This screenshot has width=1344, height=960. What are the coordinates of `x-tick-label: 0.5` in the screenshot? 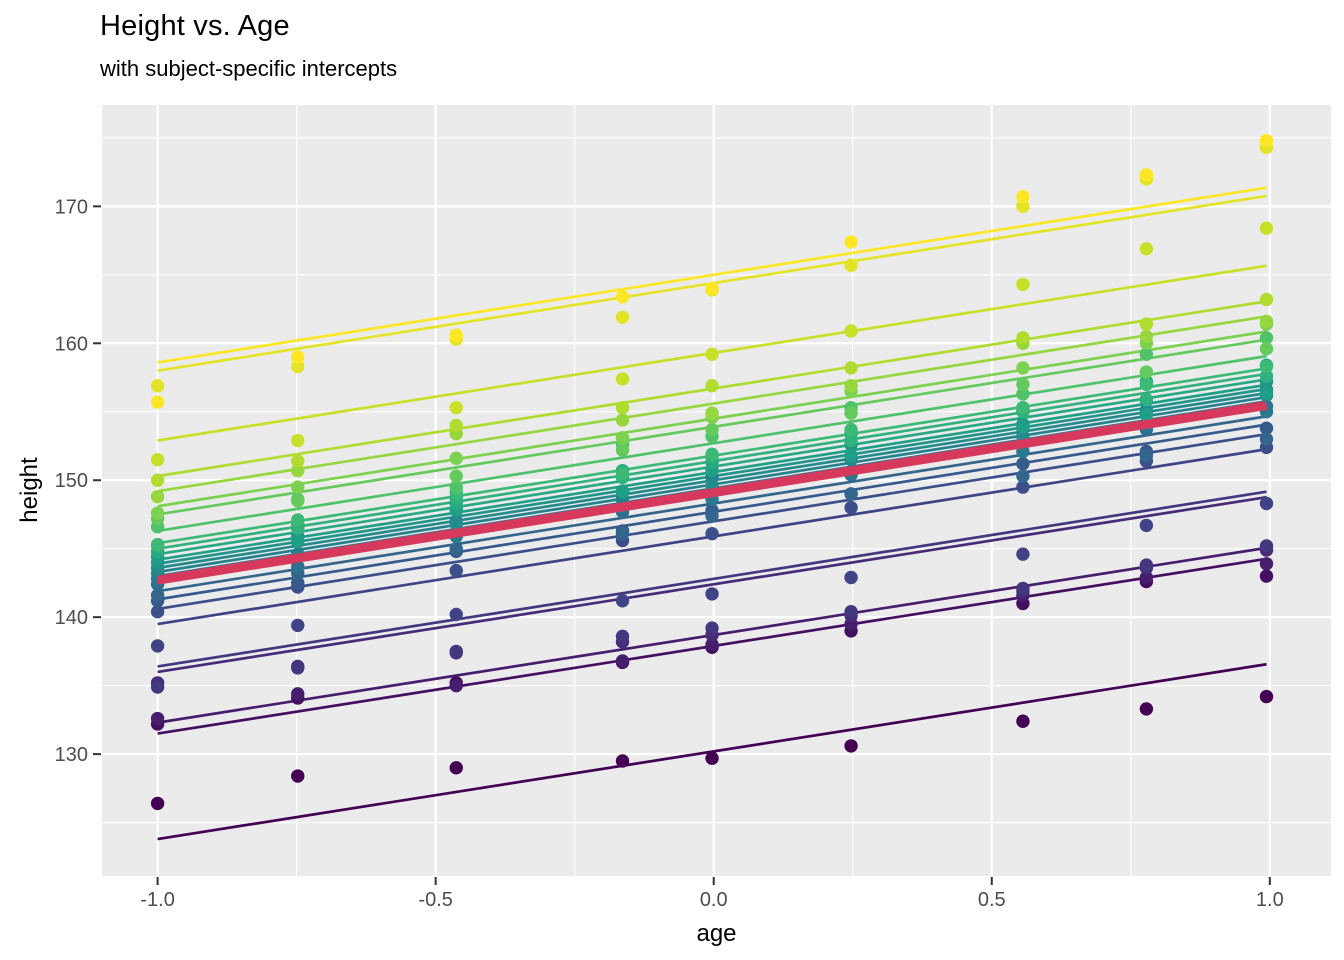 It's located at (992, 900).